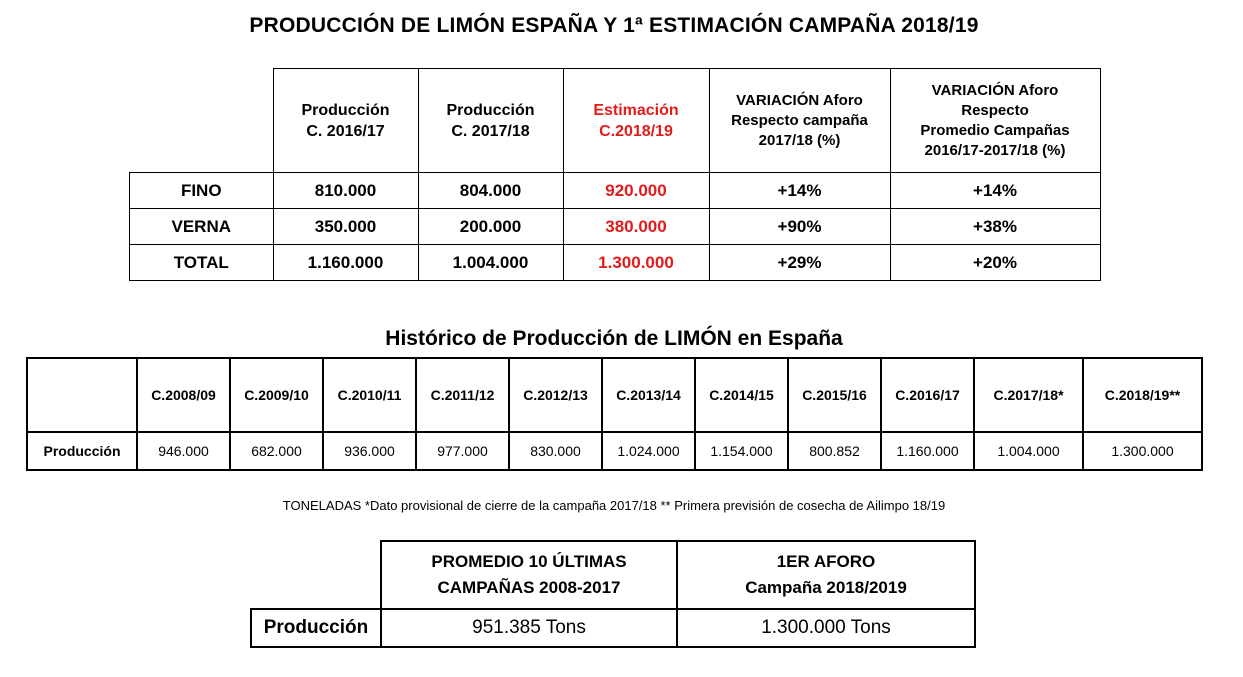 The height and width of the screenshot is (677, 1243). I want to click on table-cell: +90%, so click(799, 226).